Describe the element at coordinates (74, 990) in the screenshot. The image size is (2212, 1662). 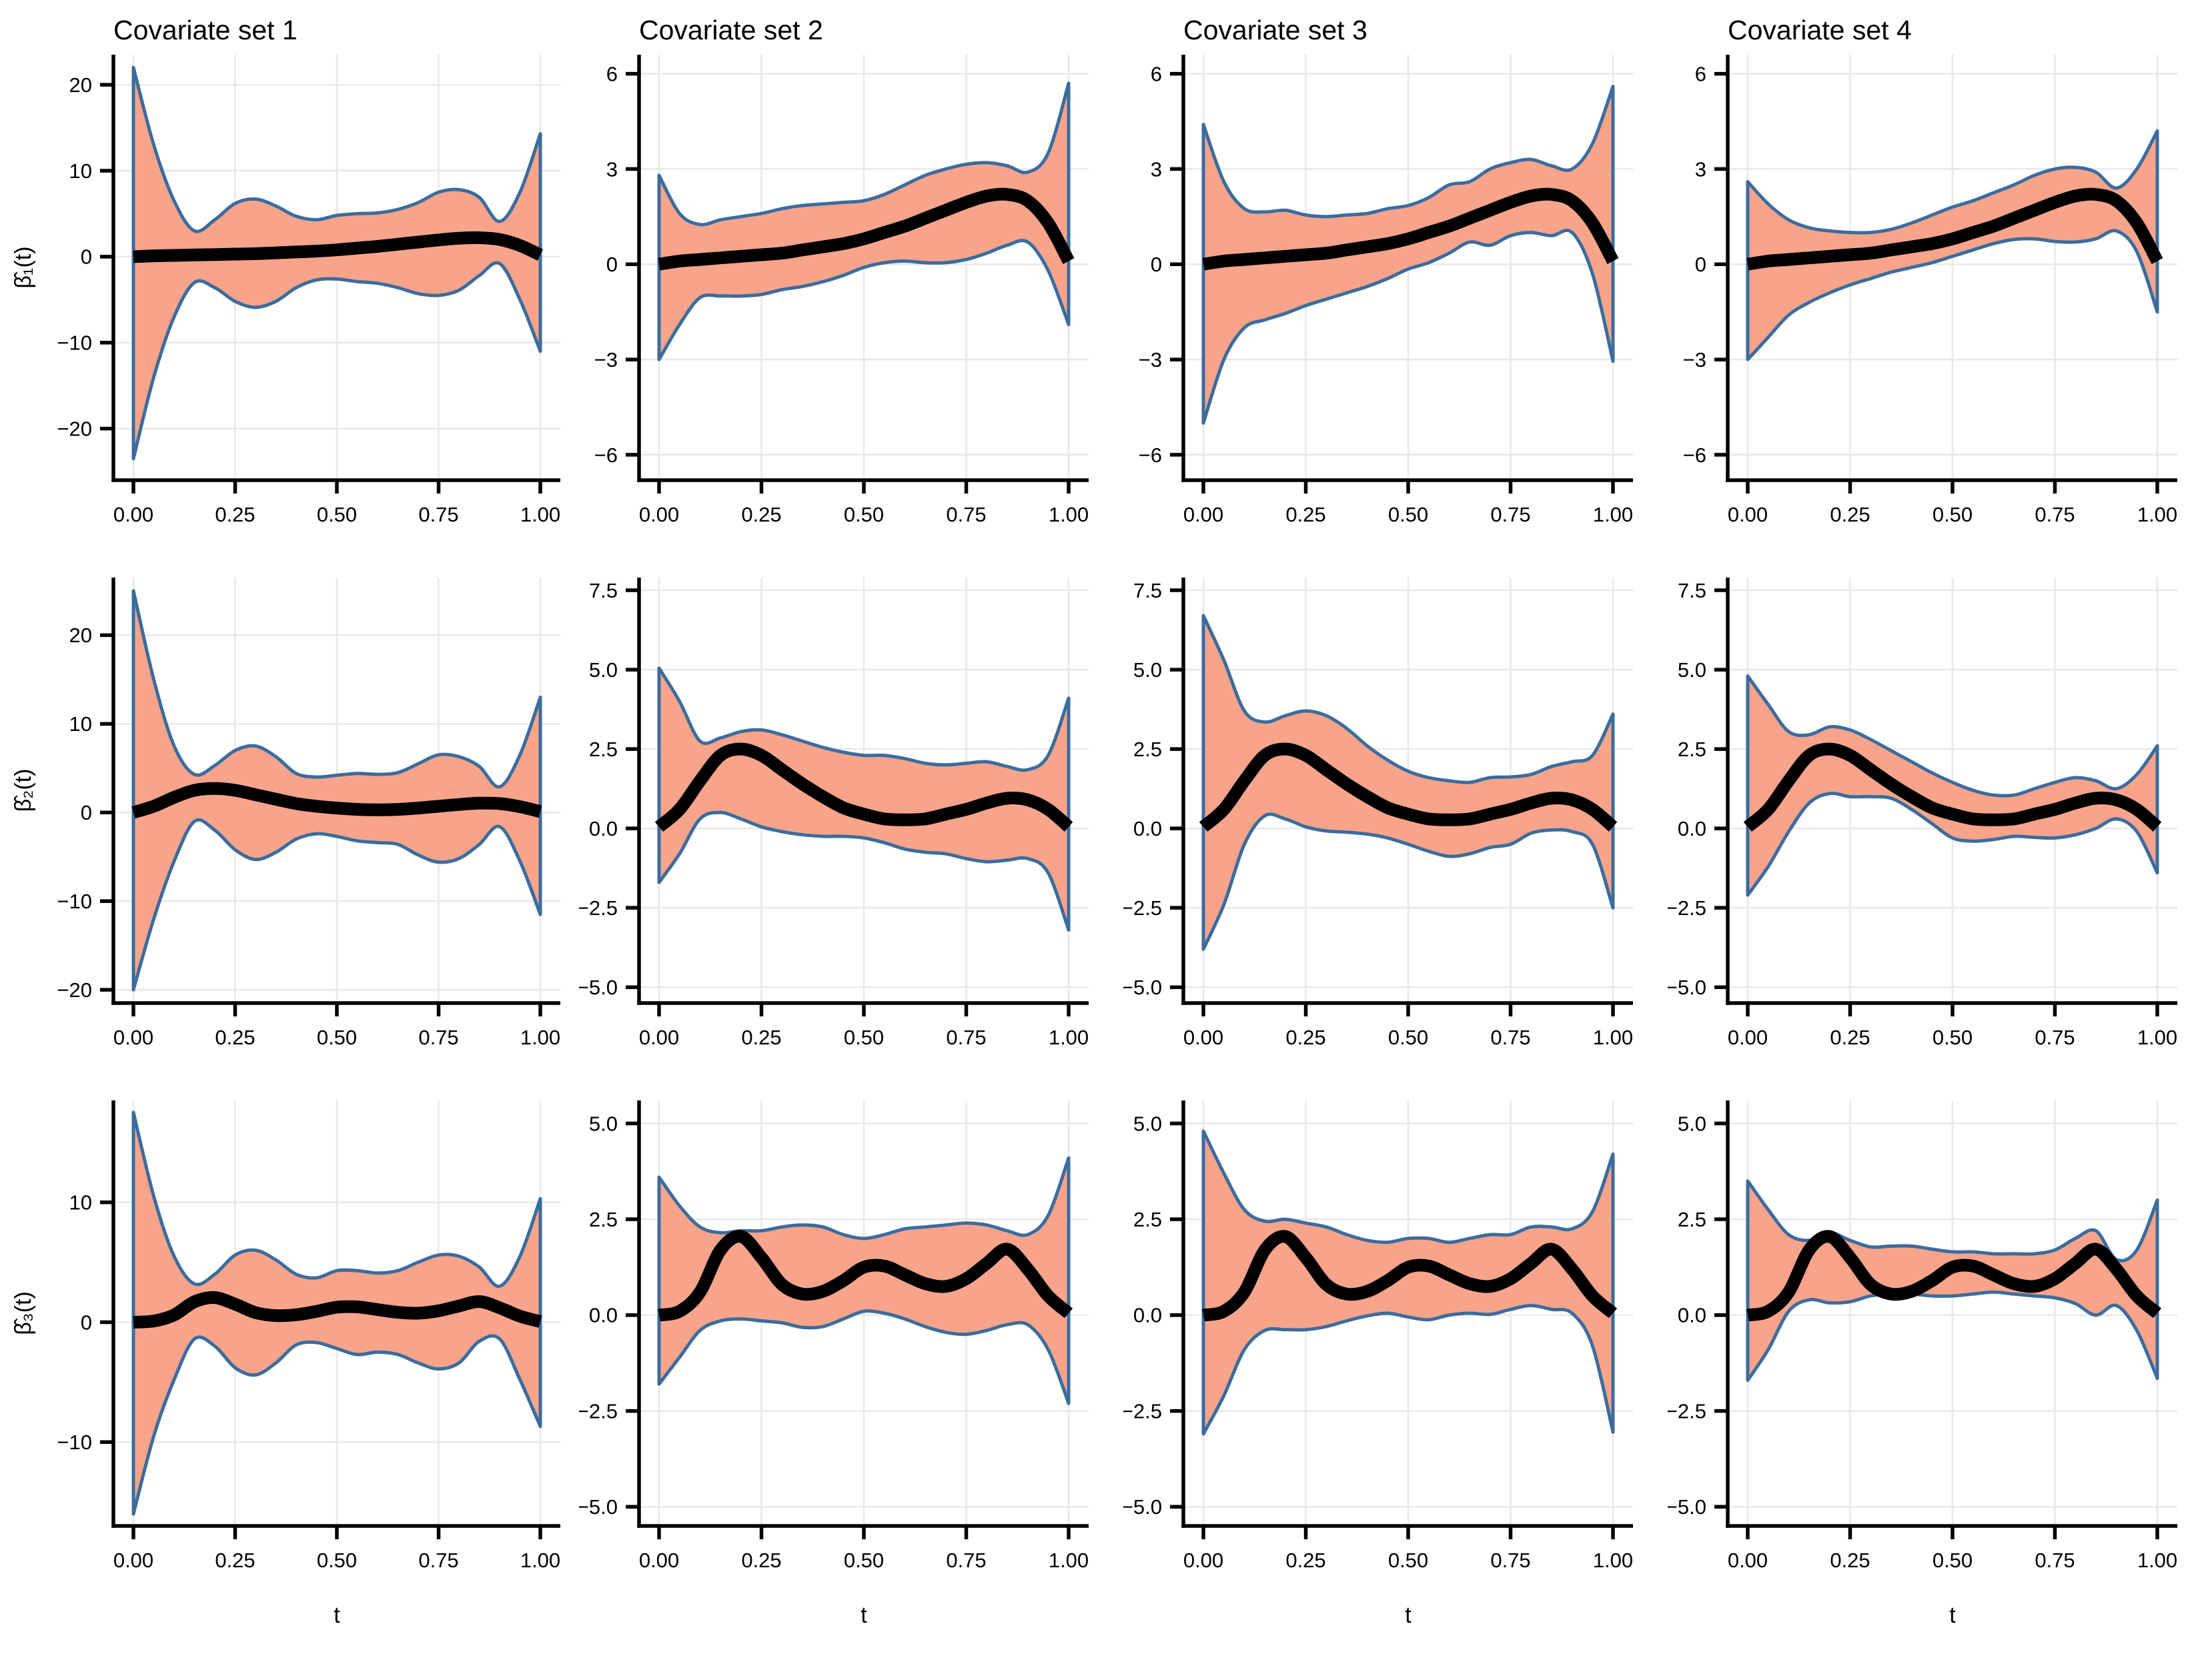
I see `y-tick-label: −20` at that location.